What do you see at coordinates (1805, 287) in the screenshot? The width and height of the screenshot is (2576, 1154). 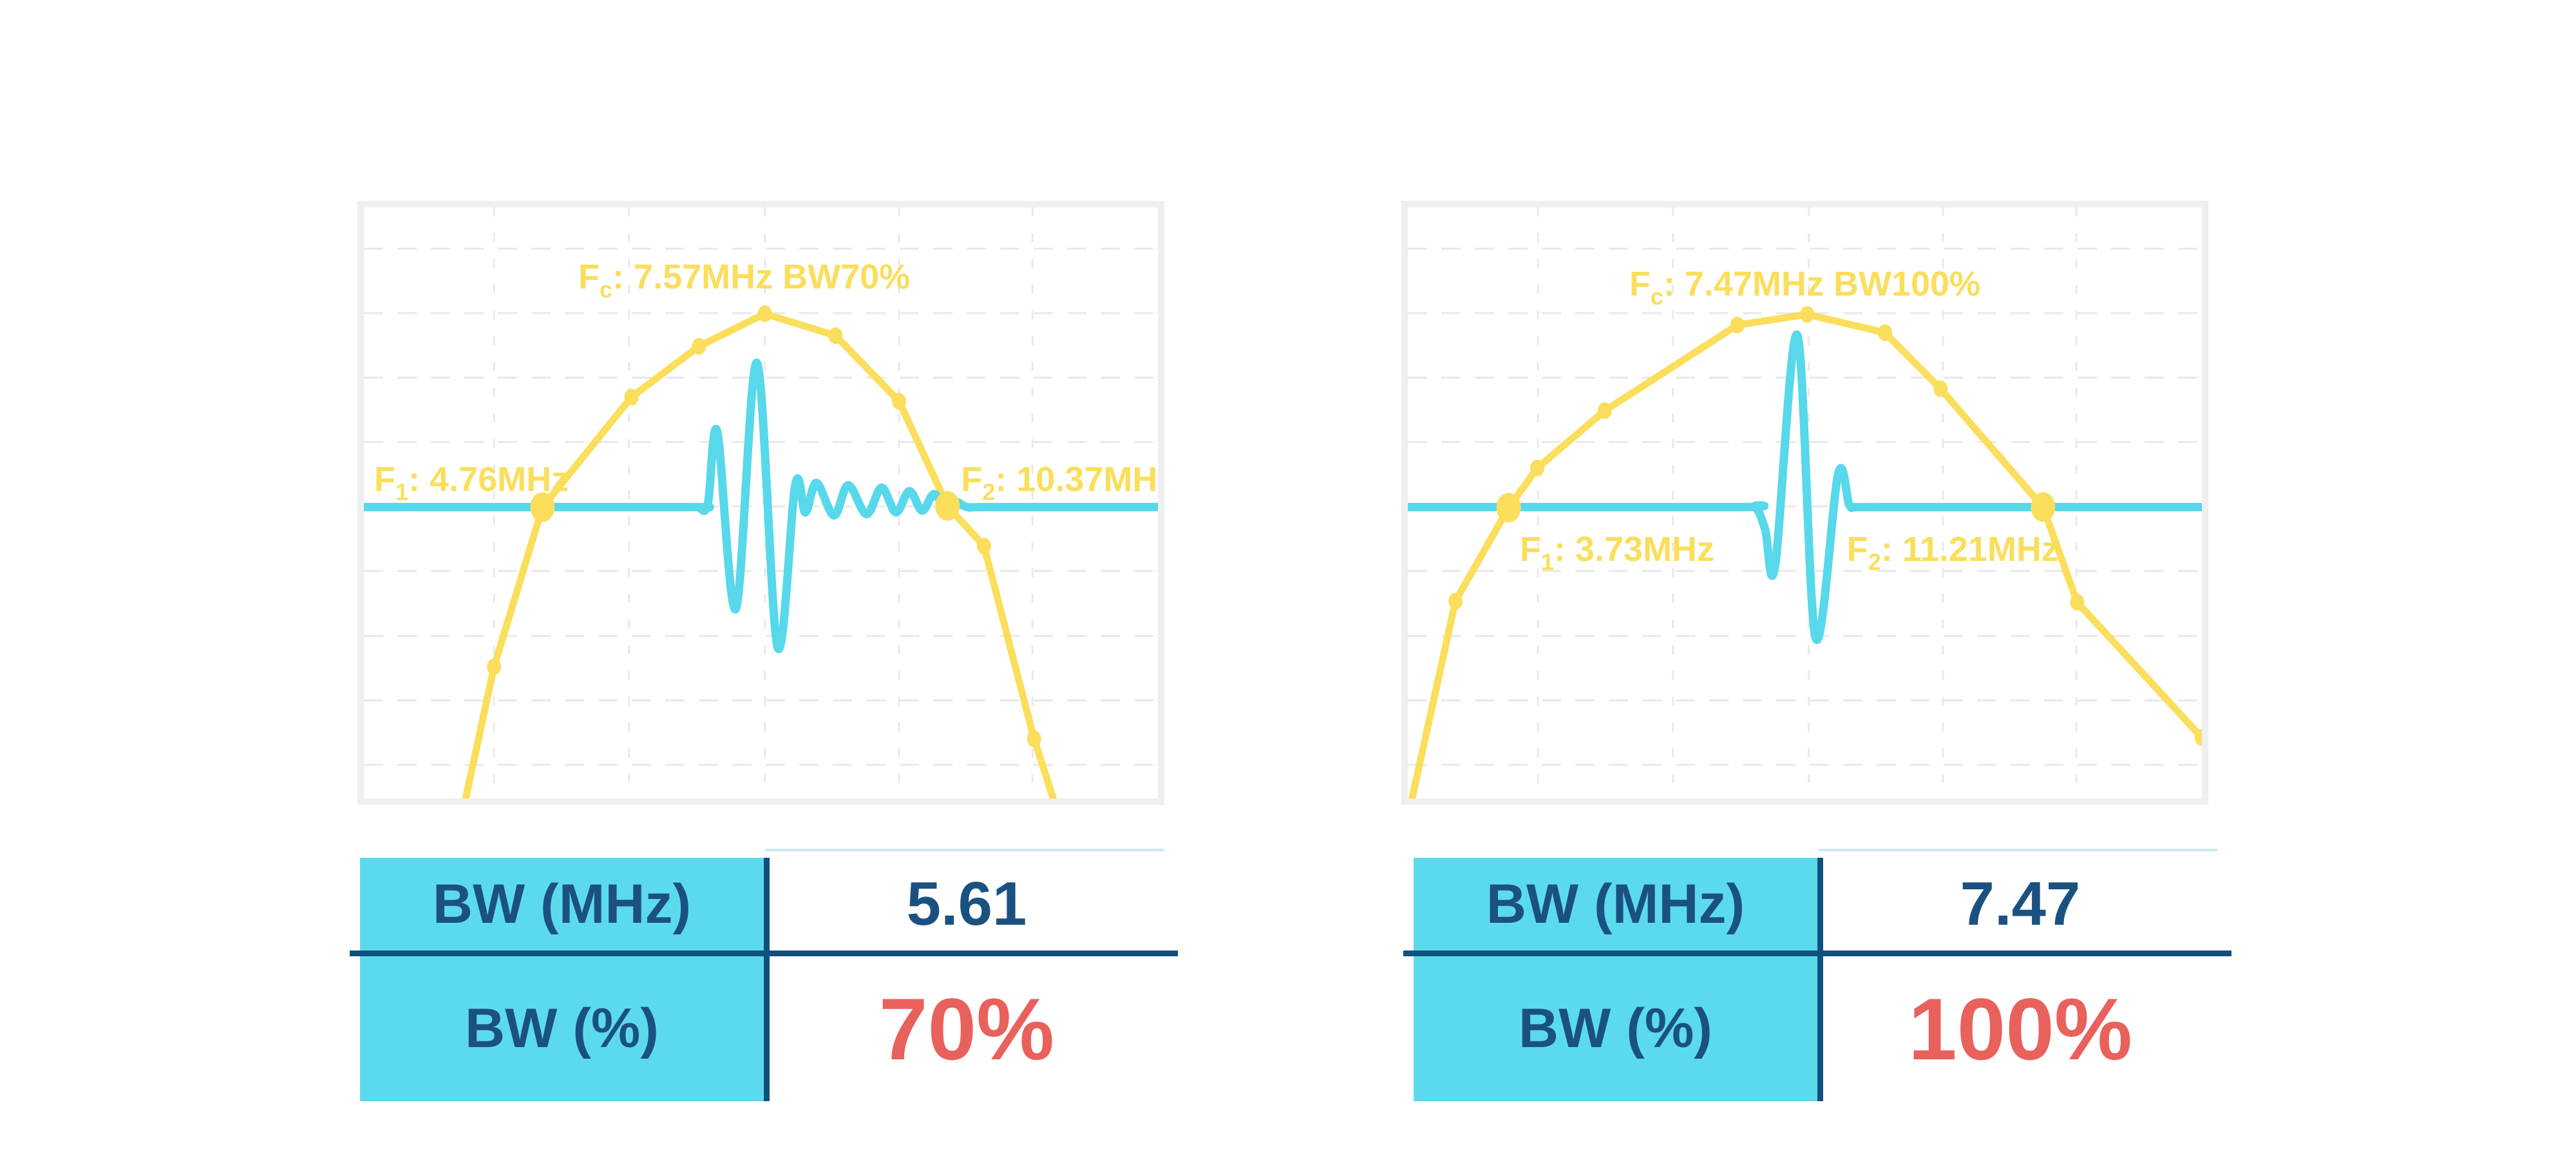 I see `chart-title: Fc: 7.47MHz BW100%` at bounding box center [1805, 287].